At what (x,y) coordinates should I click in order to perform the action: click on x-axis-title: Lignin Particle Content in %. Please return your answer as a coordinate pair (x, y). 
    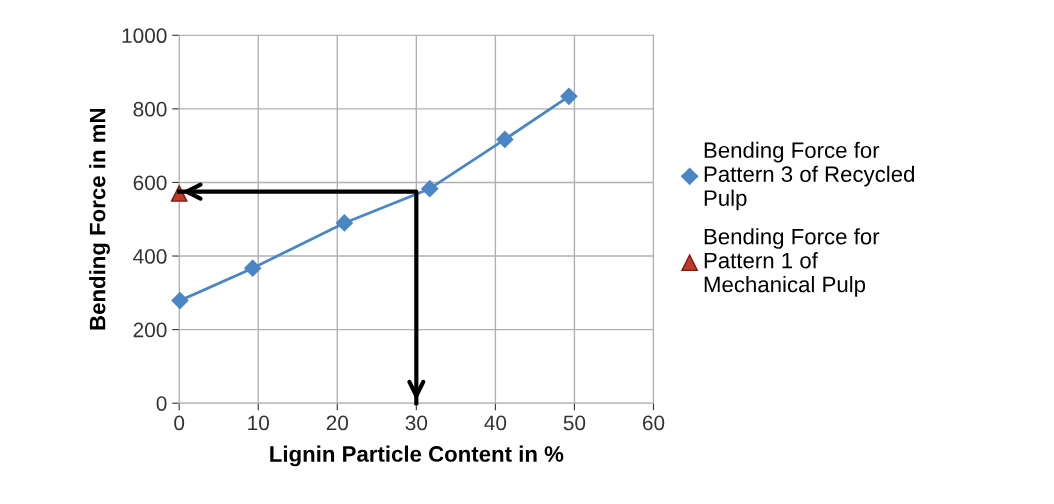
    Looking at the image, I should click on (417, 456).